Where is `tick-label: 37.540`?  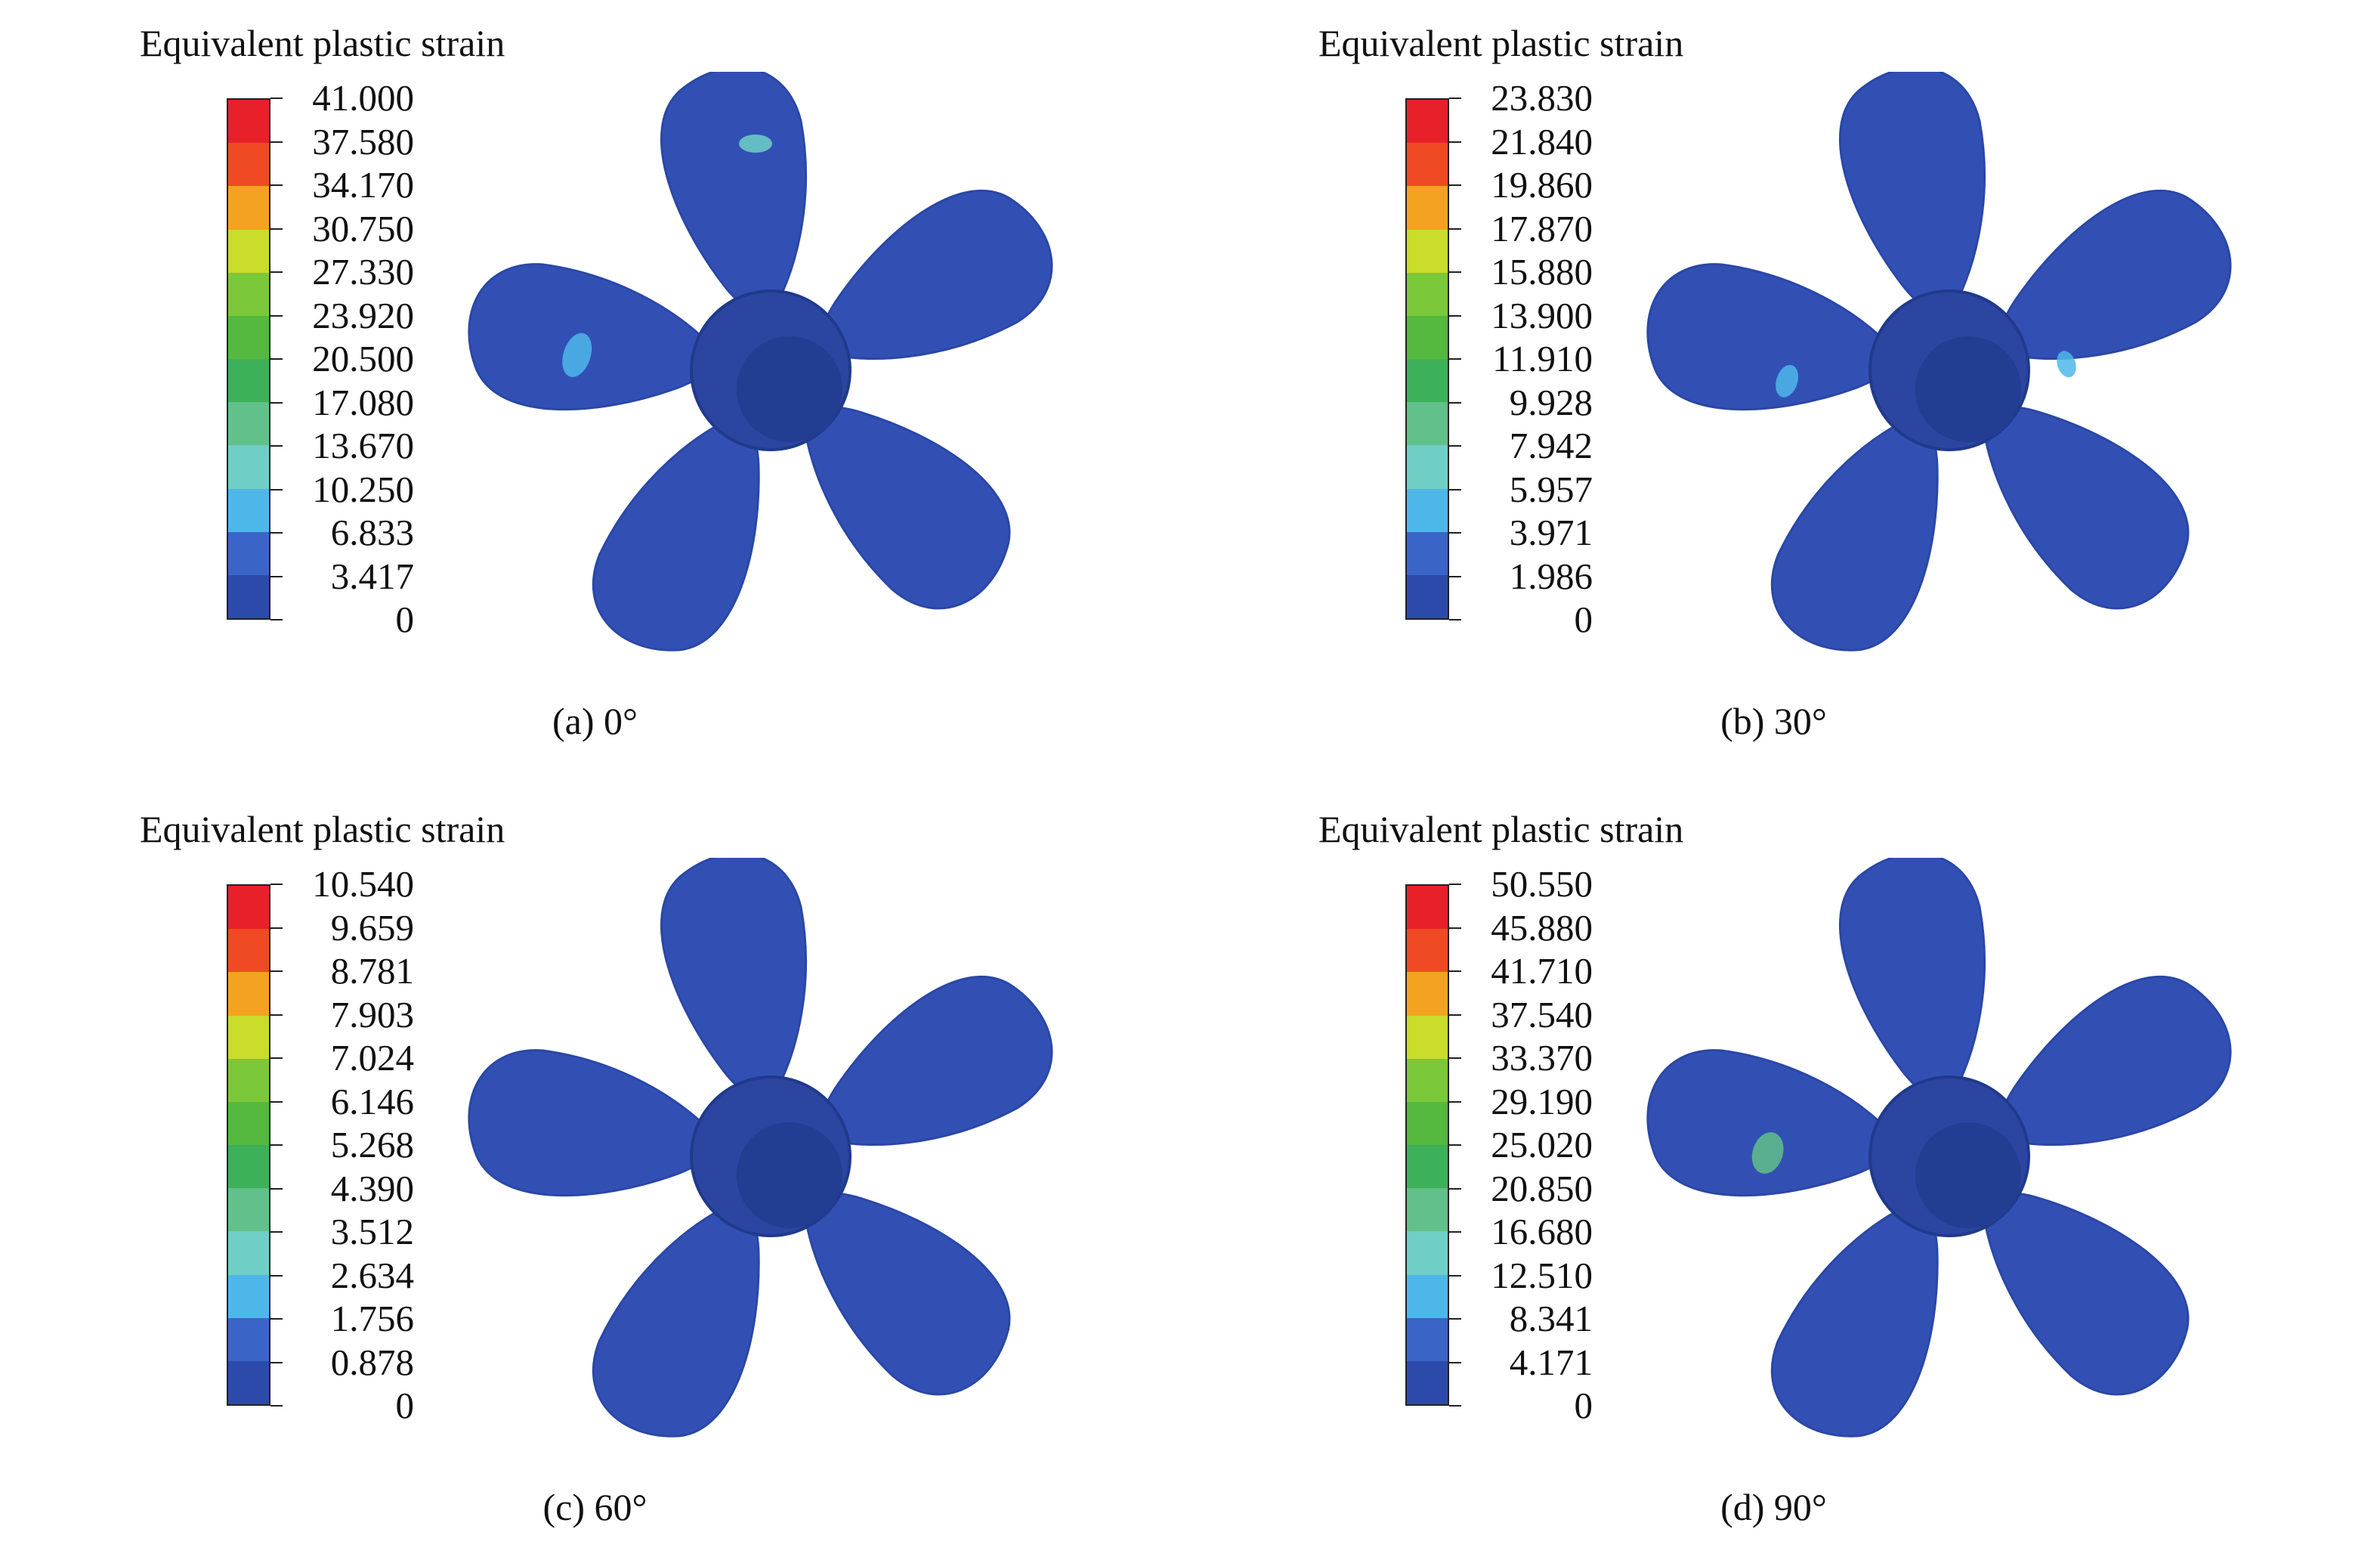 tick-label: 37.540 is located at coordinates (1542, 1014).